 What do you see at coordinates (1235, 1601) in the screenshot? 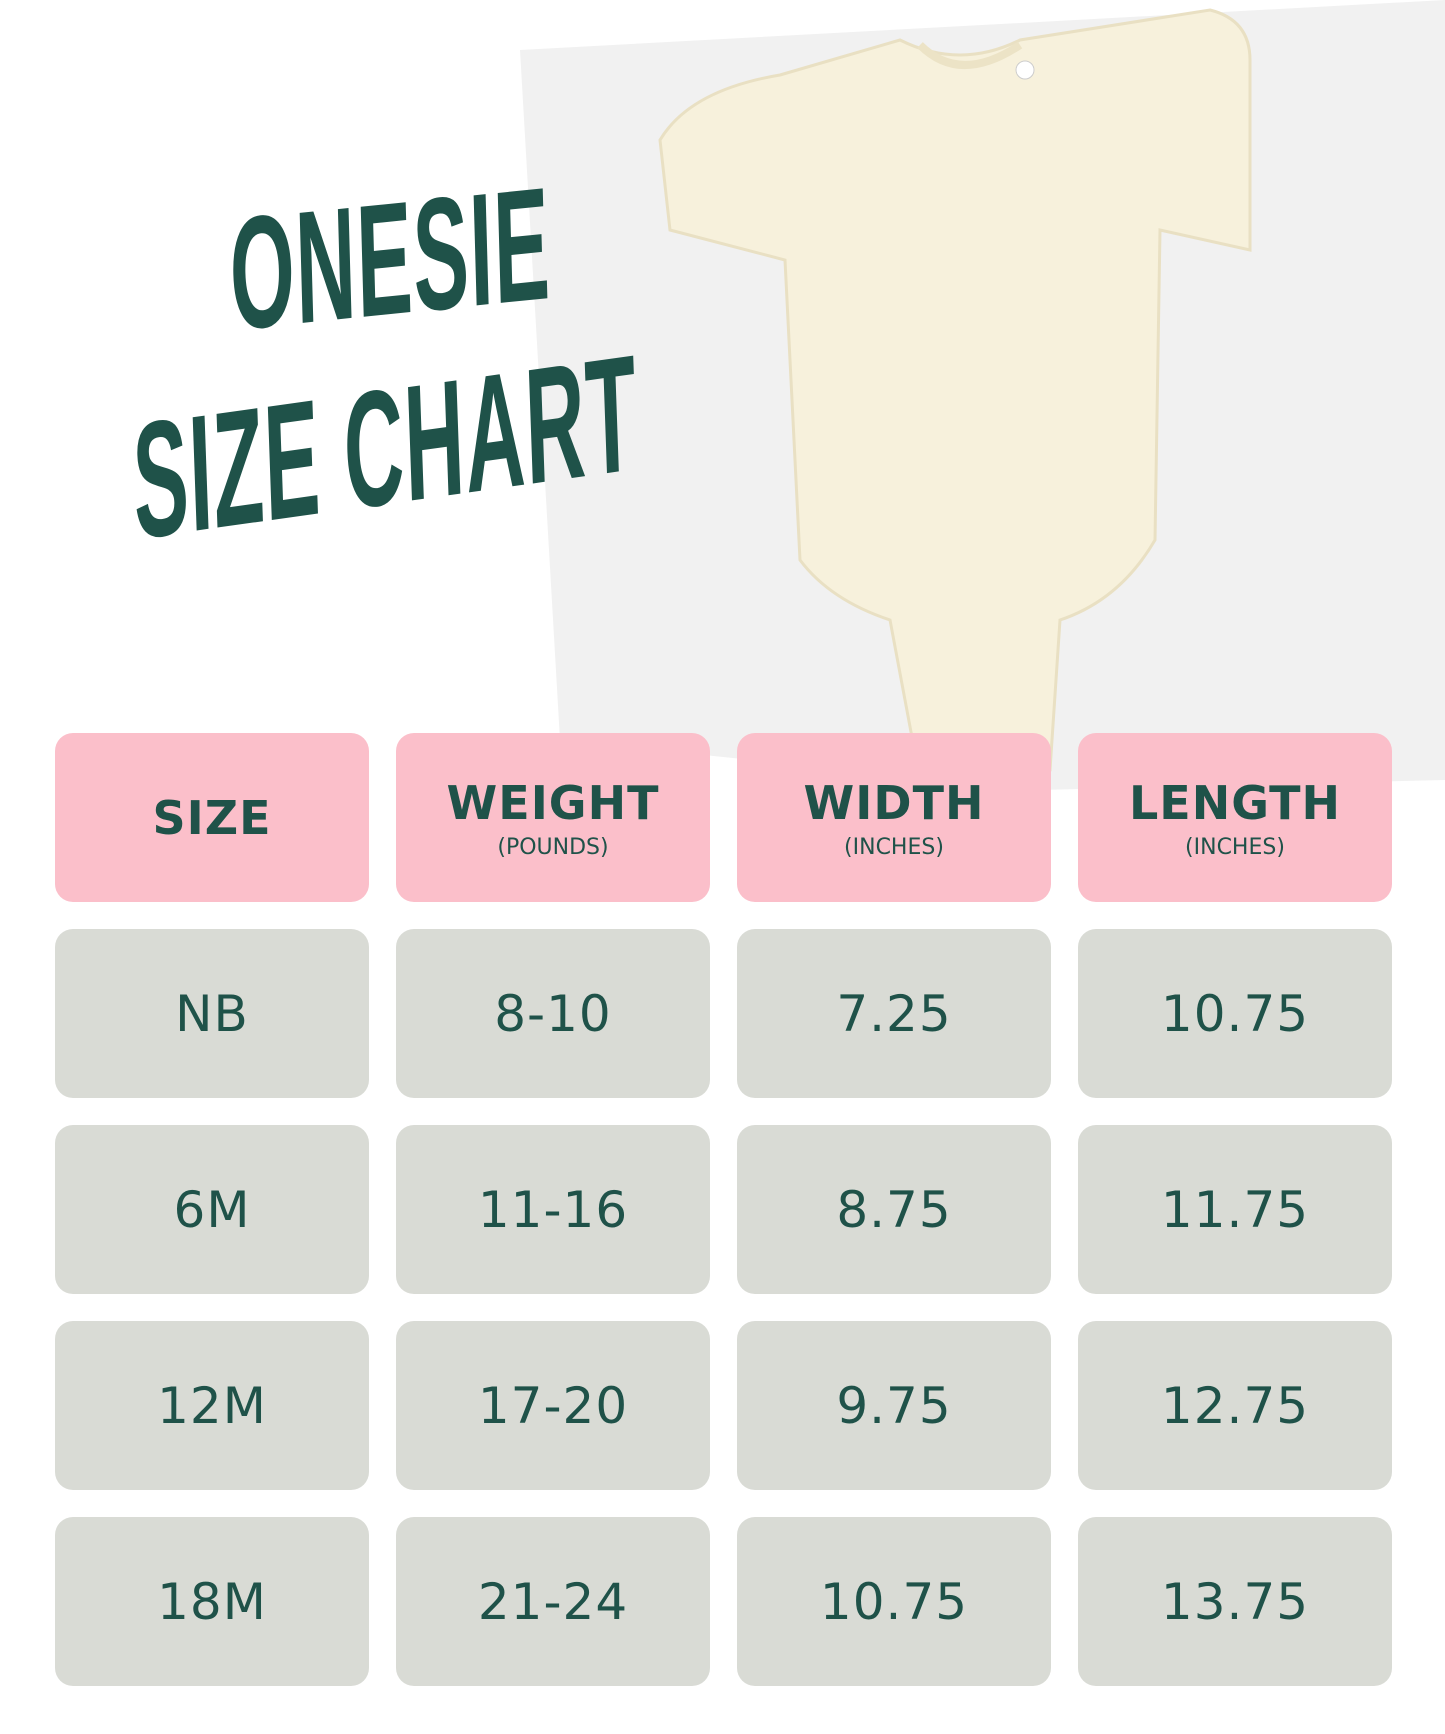
I see `table-cell: 13.75` at bounding box center [1235, 1601].